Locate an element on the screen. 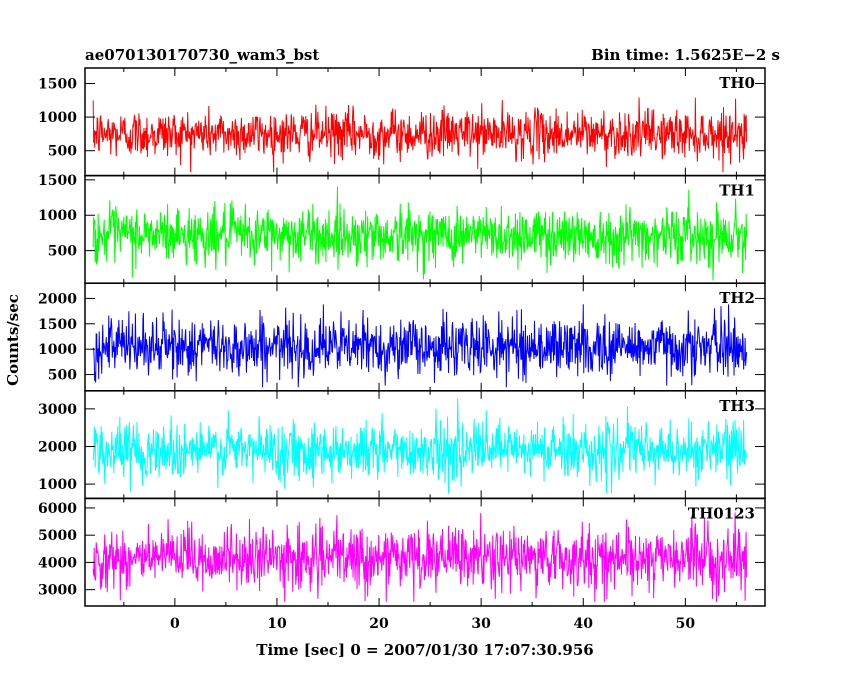  panel-label-th2: TH2 is located at coordinates (737, 298).